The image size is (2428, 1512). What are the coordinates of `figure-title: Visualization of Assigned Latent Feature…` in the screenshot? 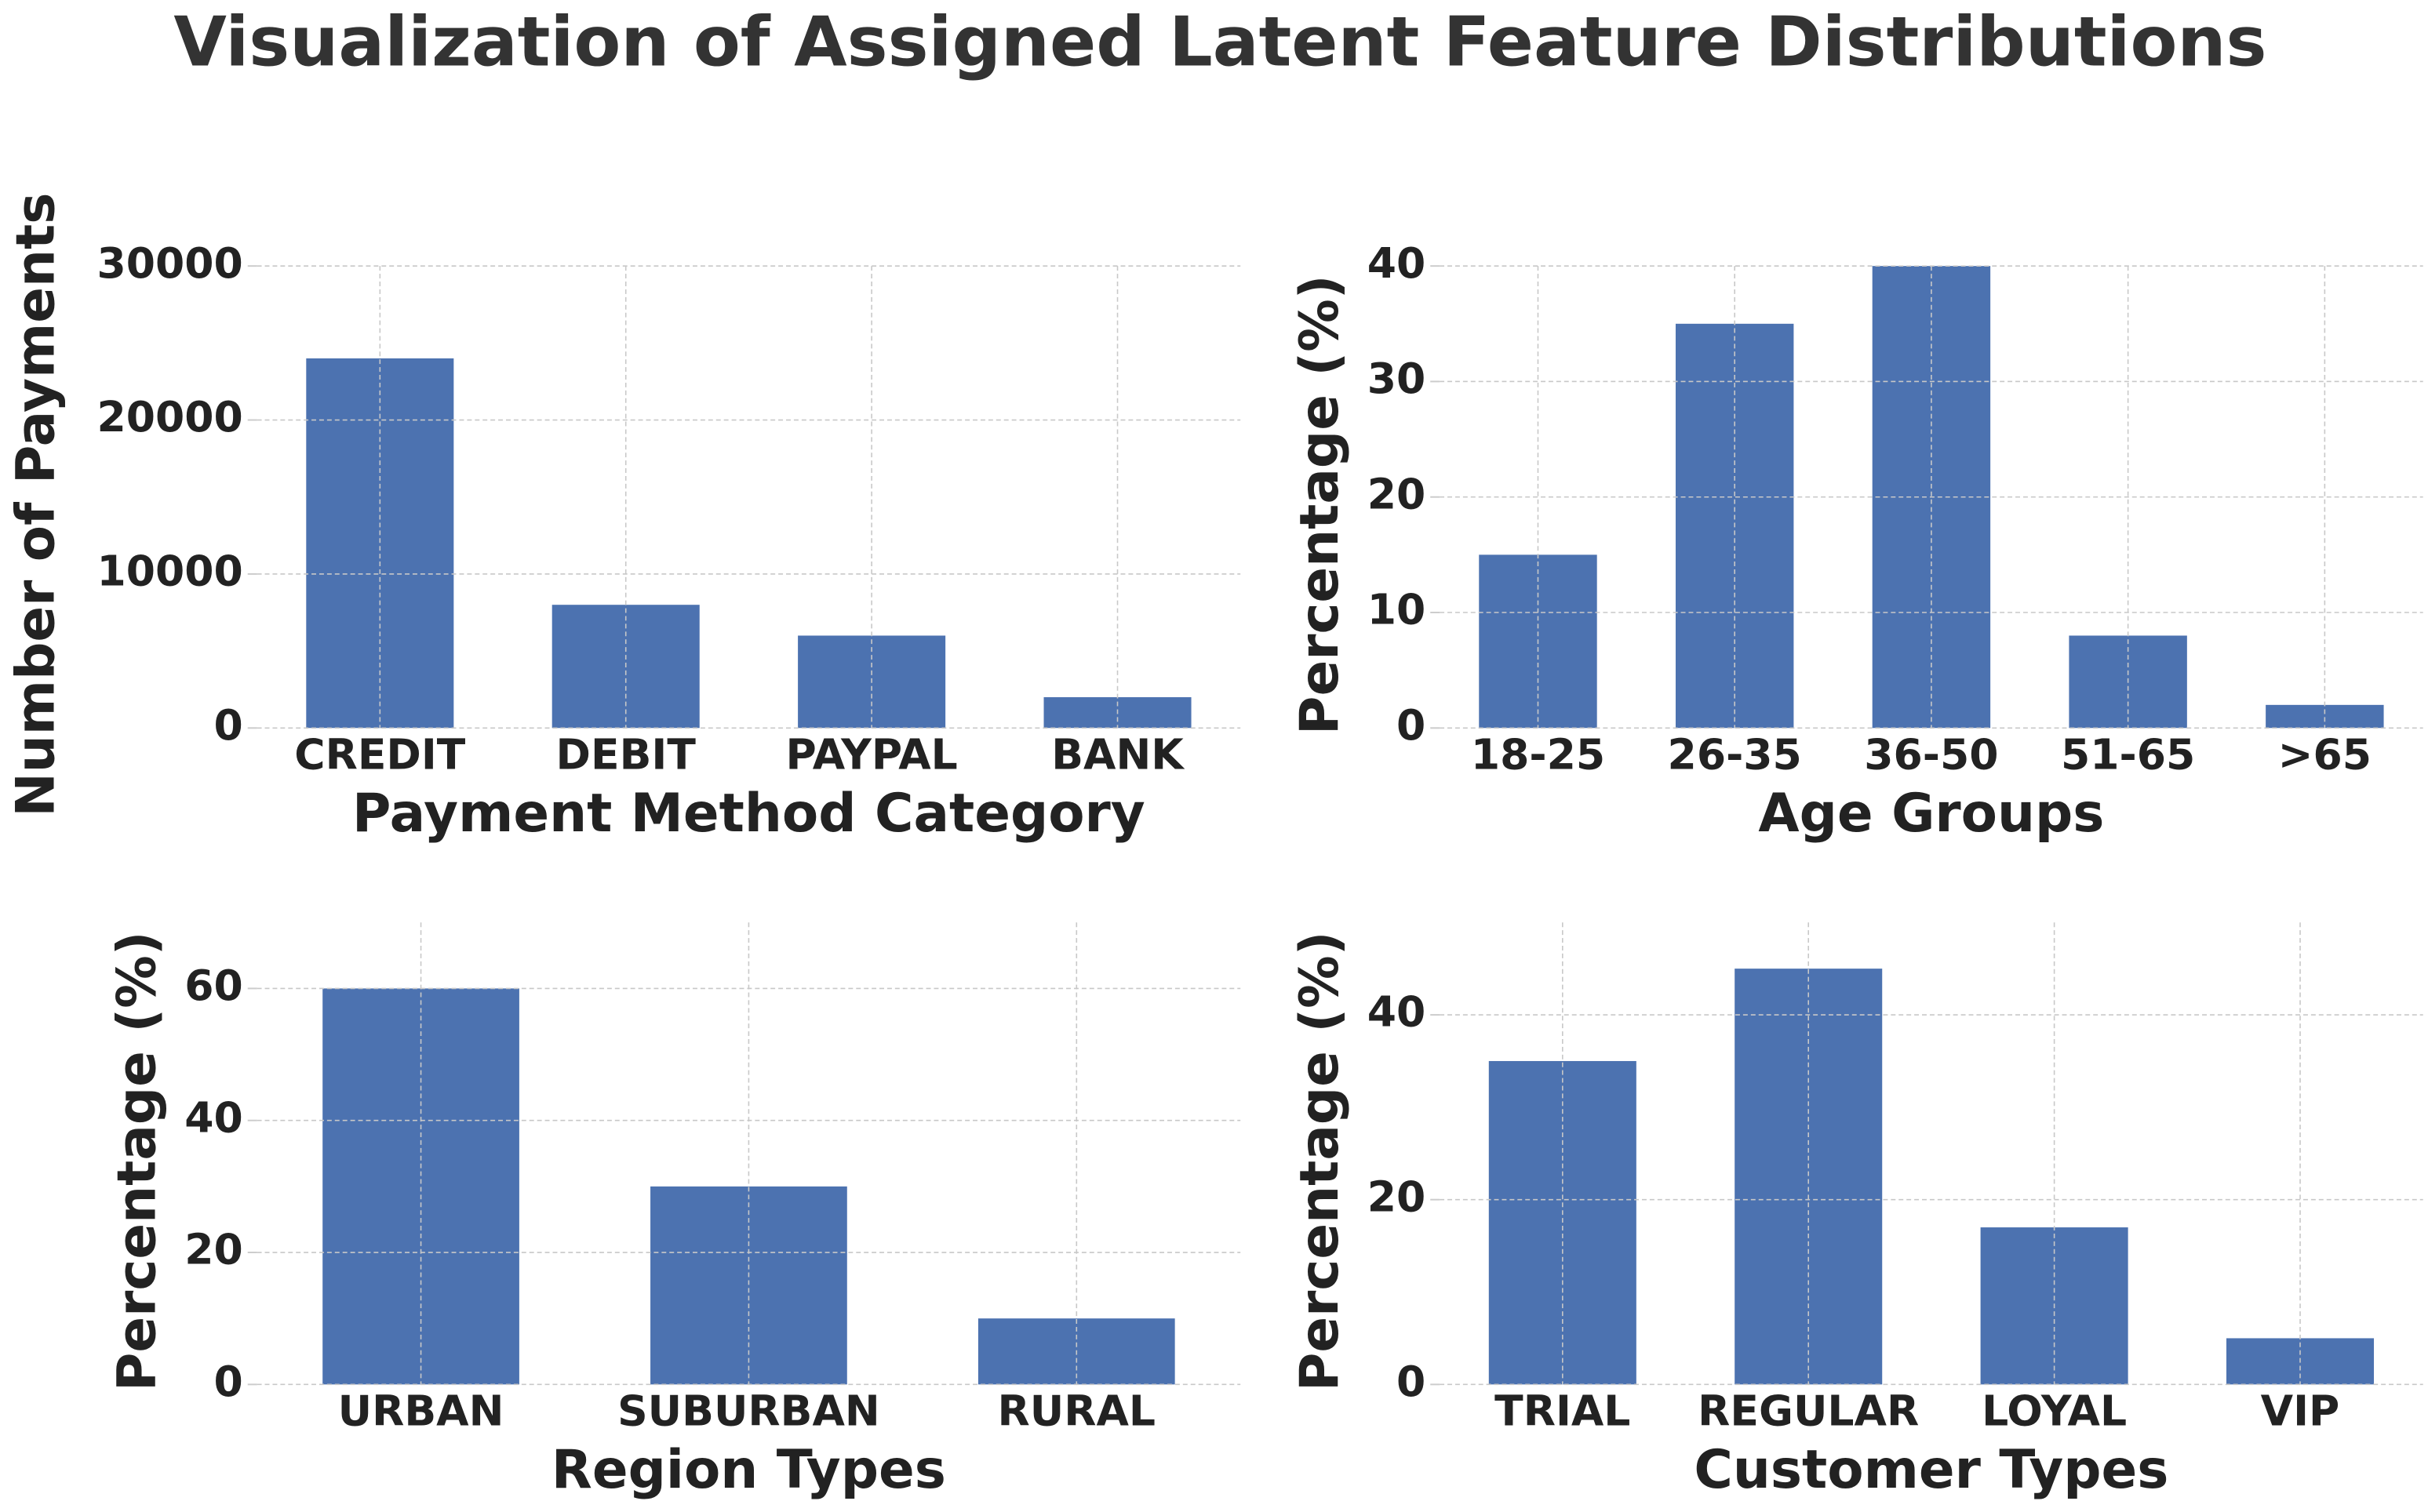 It's located at (1219, 42).